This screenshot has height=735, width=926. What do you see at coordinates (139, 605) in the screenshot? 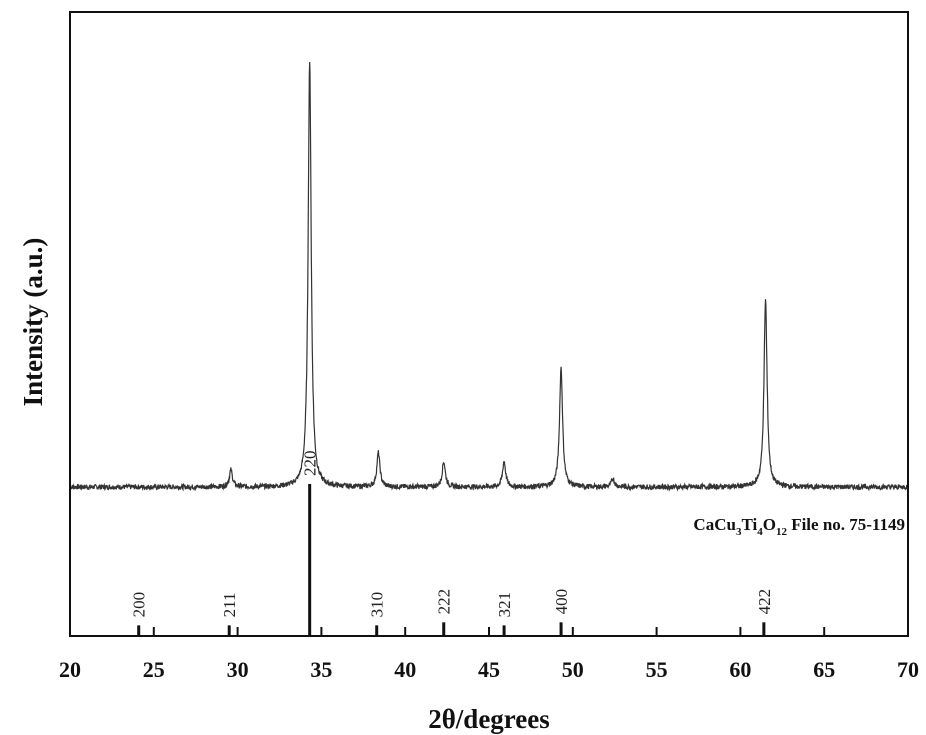
I see `reference-label-200: 200` at bounding box center [139, 605].